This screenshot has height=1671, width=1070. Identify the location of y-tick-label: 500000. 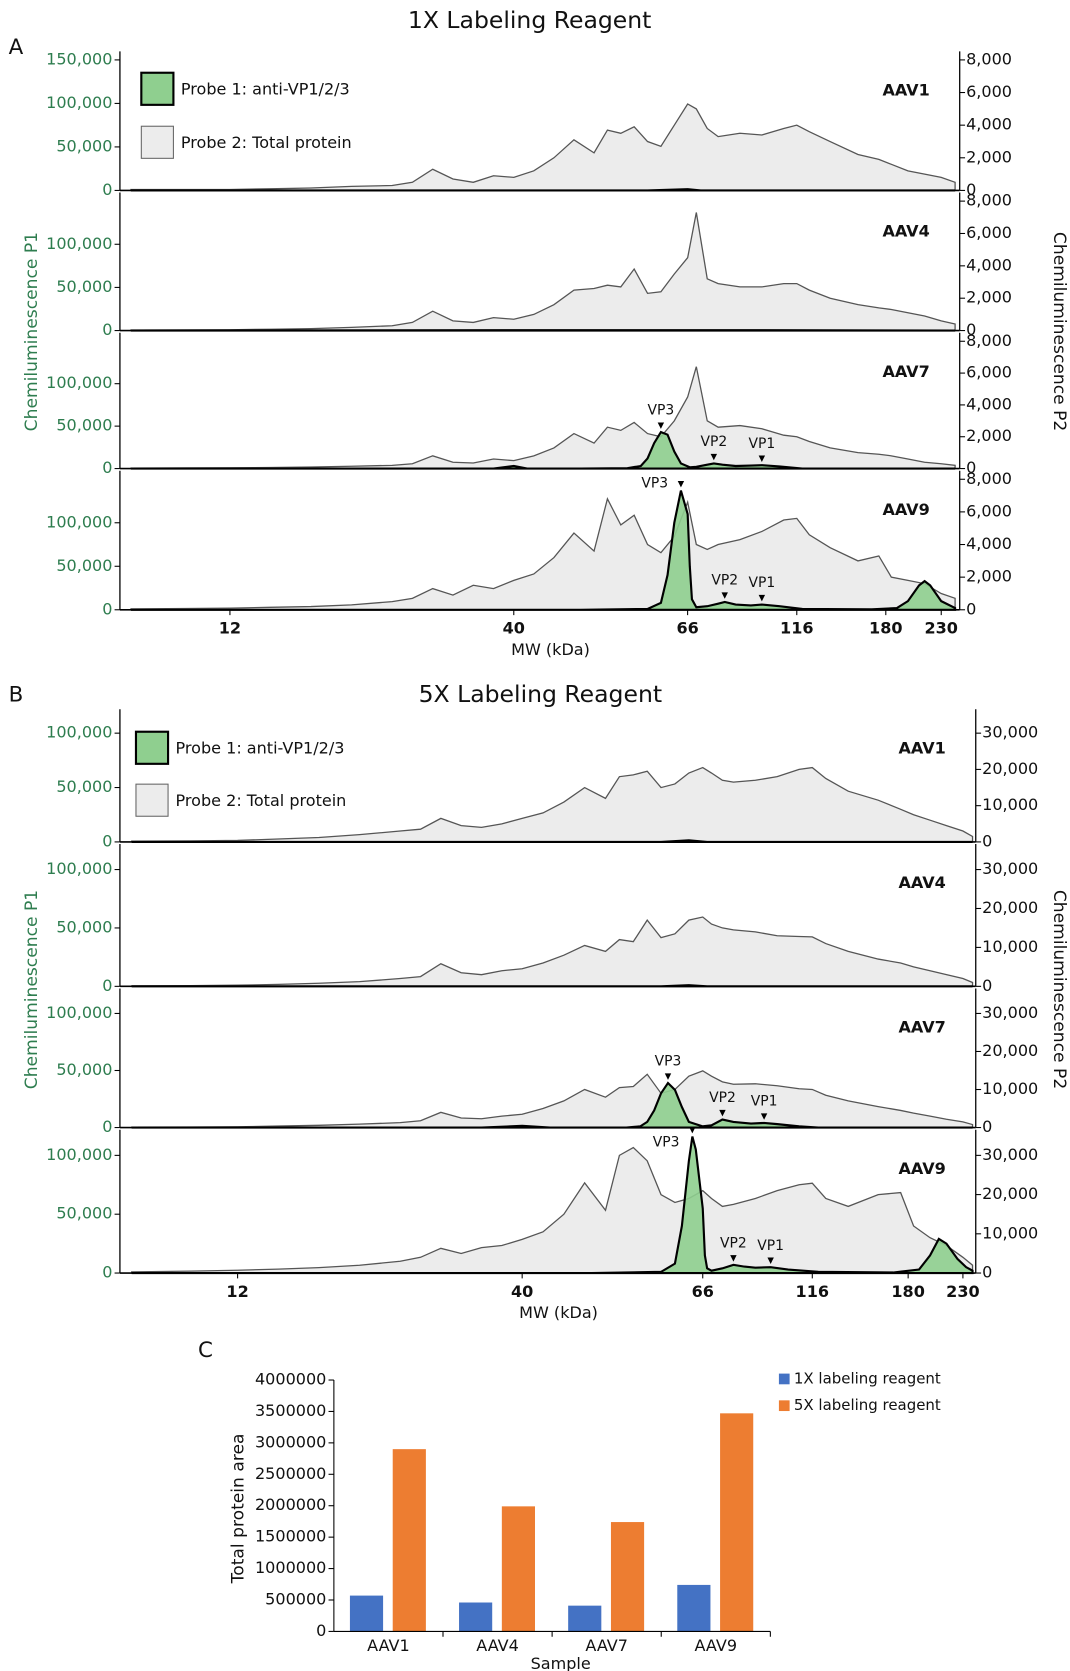
(295, 1598).